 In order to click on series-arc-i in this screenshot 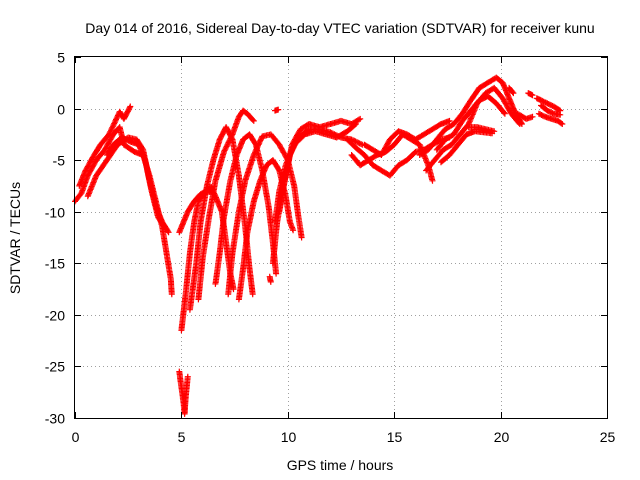, I will do `click(226, 205)`.